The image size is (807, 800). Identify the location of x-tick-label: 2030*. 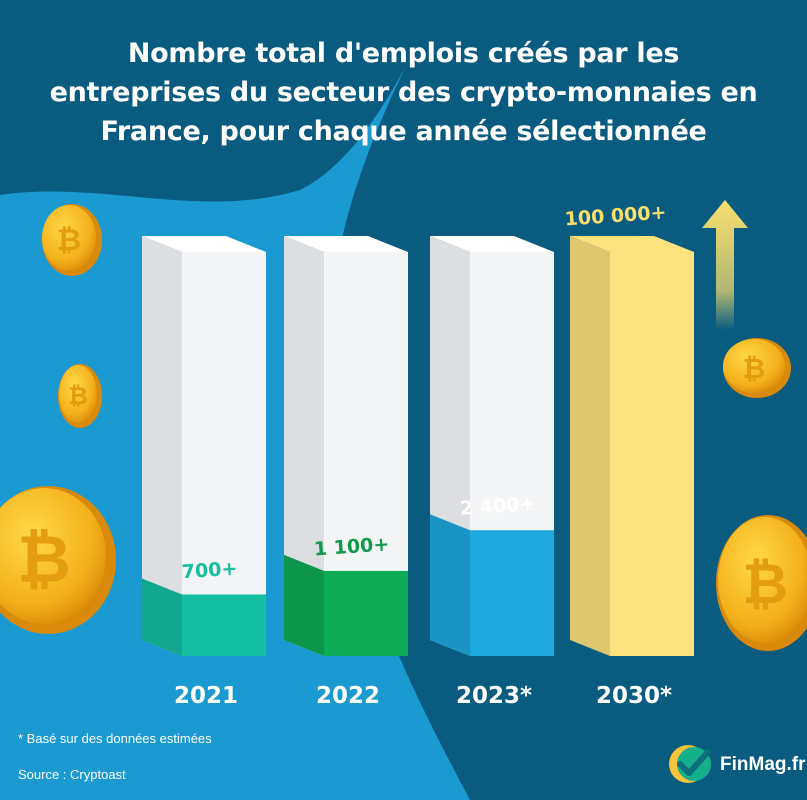
(634, 696).